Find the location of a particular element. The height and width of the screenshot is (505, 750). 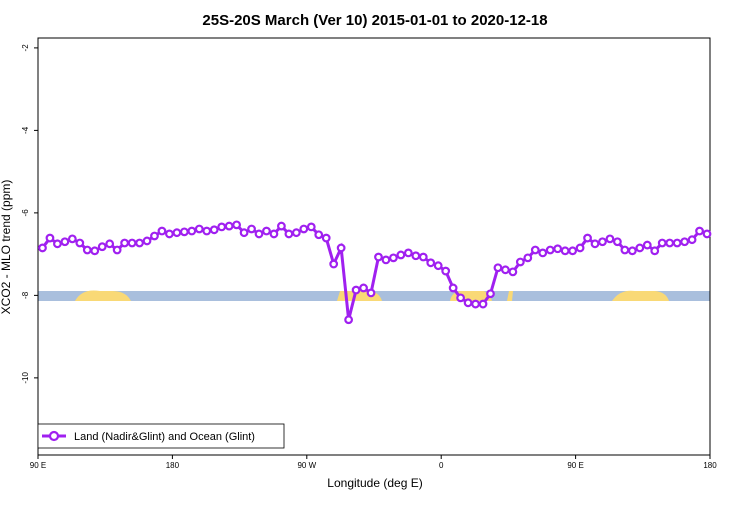

x-tick-label: 0 is located at coordinates (441, 465).